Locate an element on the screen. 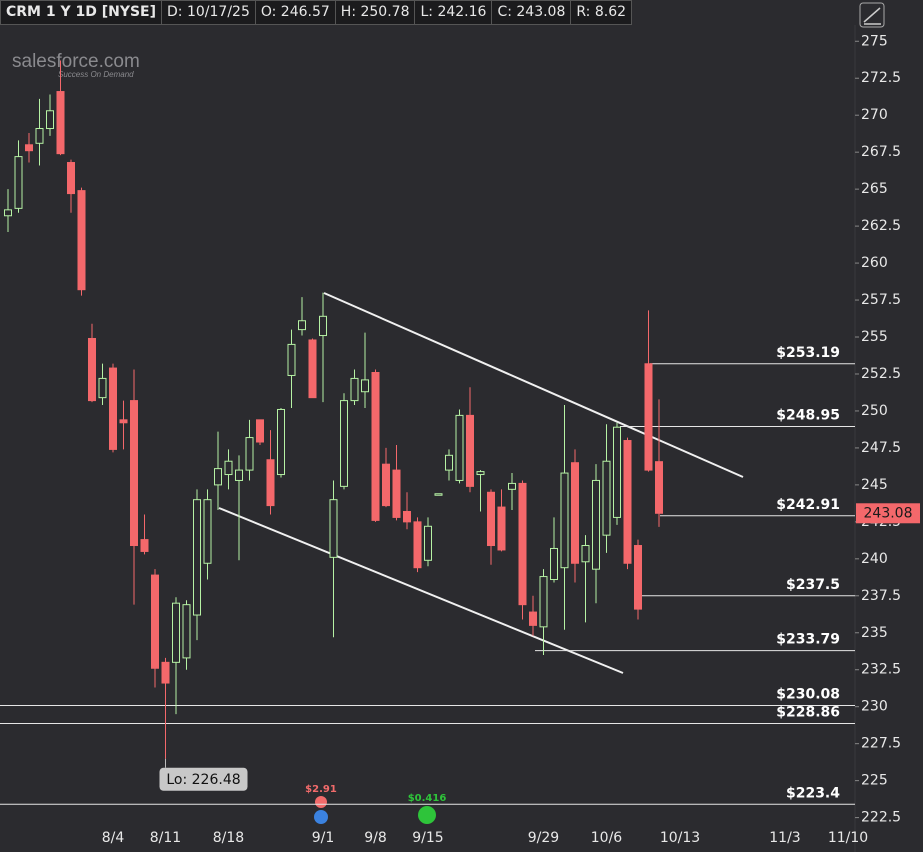  low-label-box is located at coordinates (203, 779).